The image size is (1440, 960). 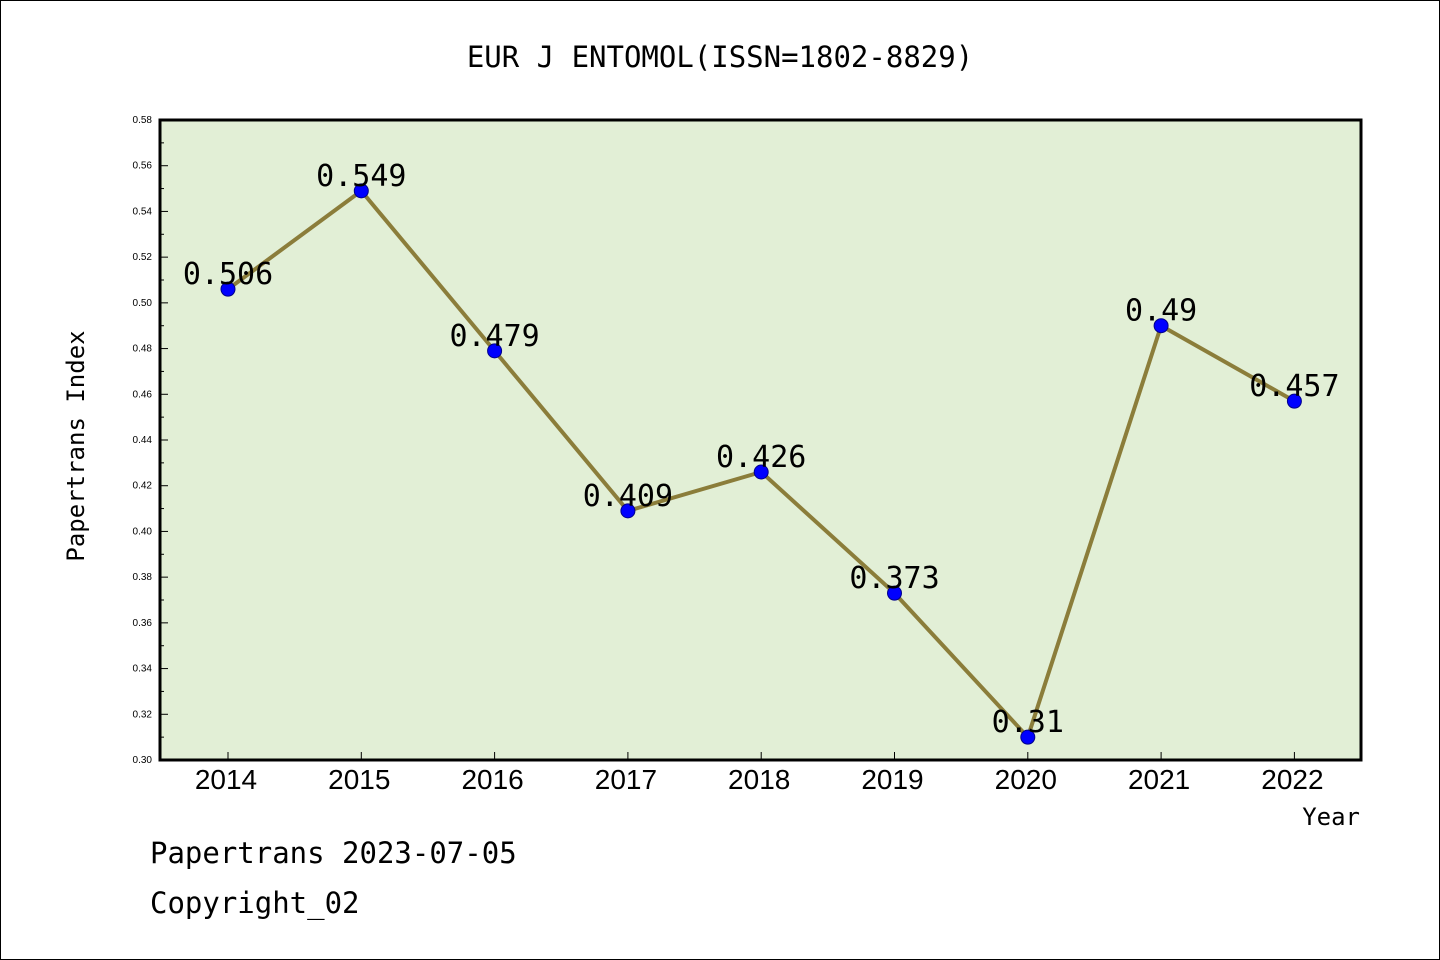 I want to click on data-label: 0.409, so click(x=628, y=496).